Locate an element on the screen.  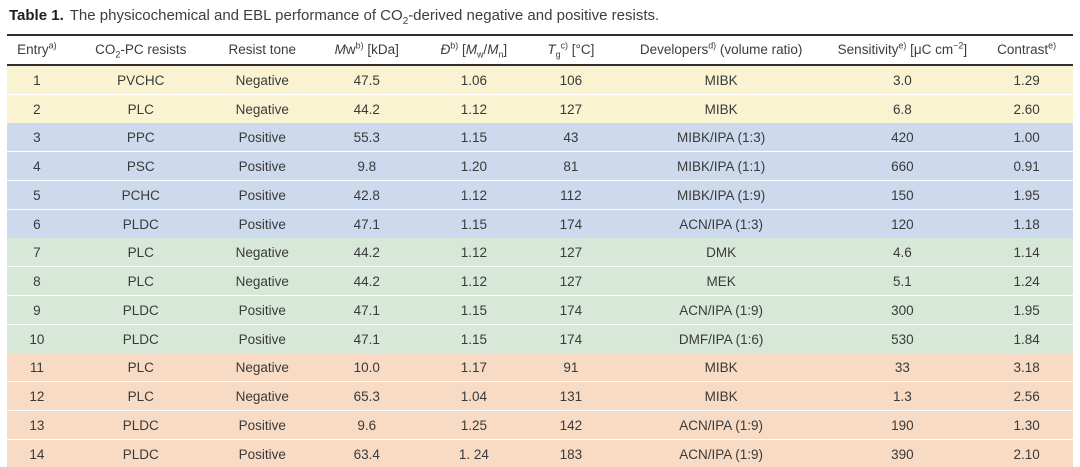
cell-developers: MIBK/IPA (1:9) is located at coordinates (721, 195).